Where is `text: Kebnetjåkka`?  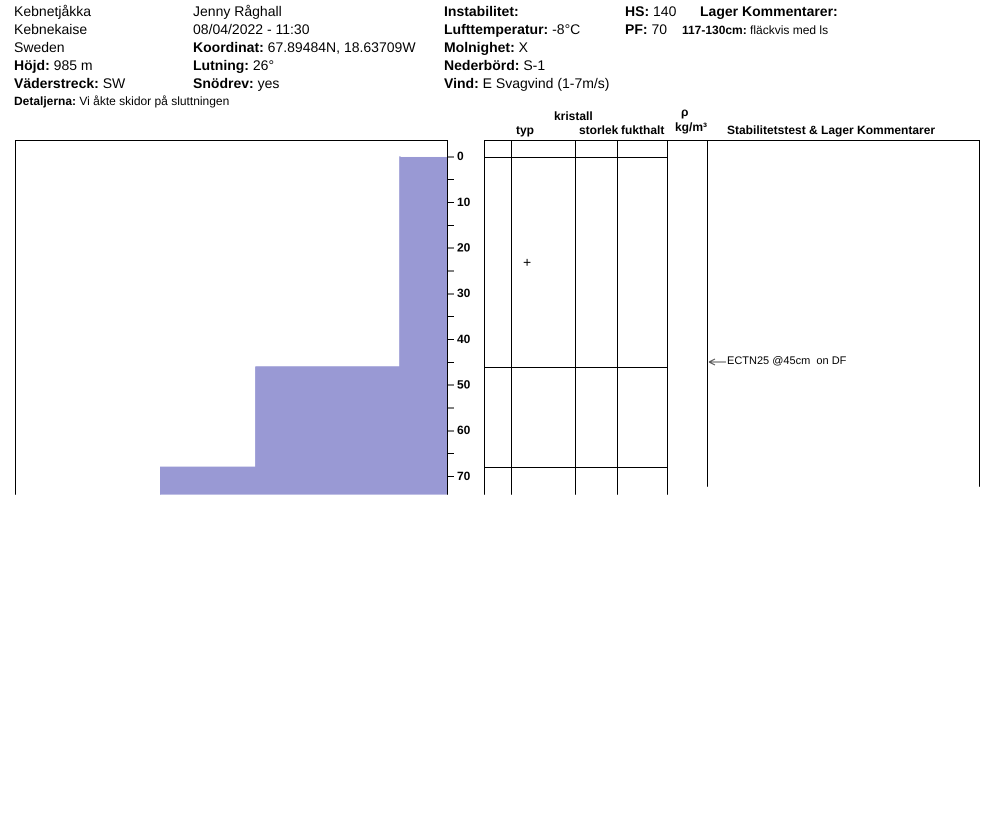
text: Kebnetjåkka is located at coordinates (53, 11).